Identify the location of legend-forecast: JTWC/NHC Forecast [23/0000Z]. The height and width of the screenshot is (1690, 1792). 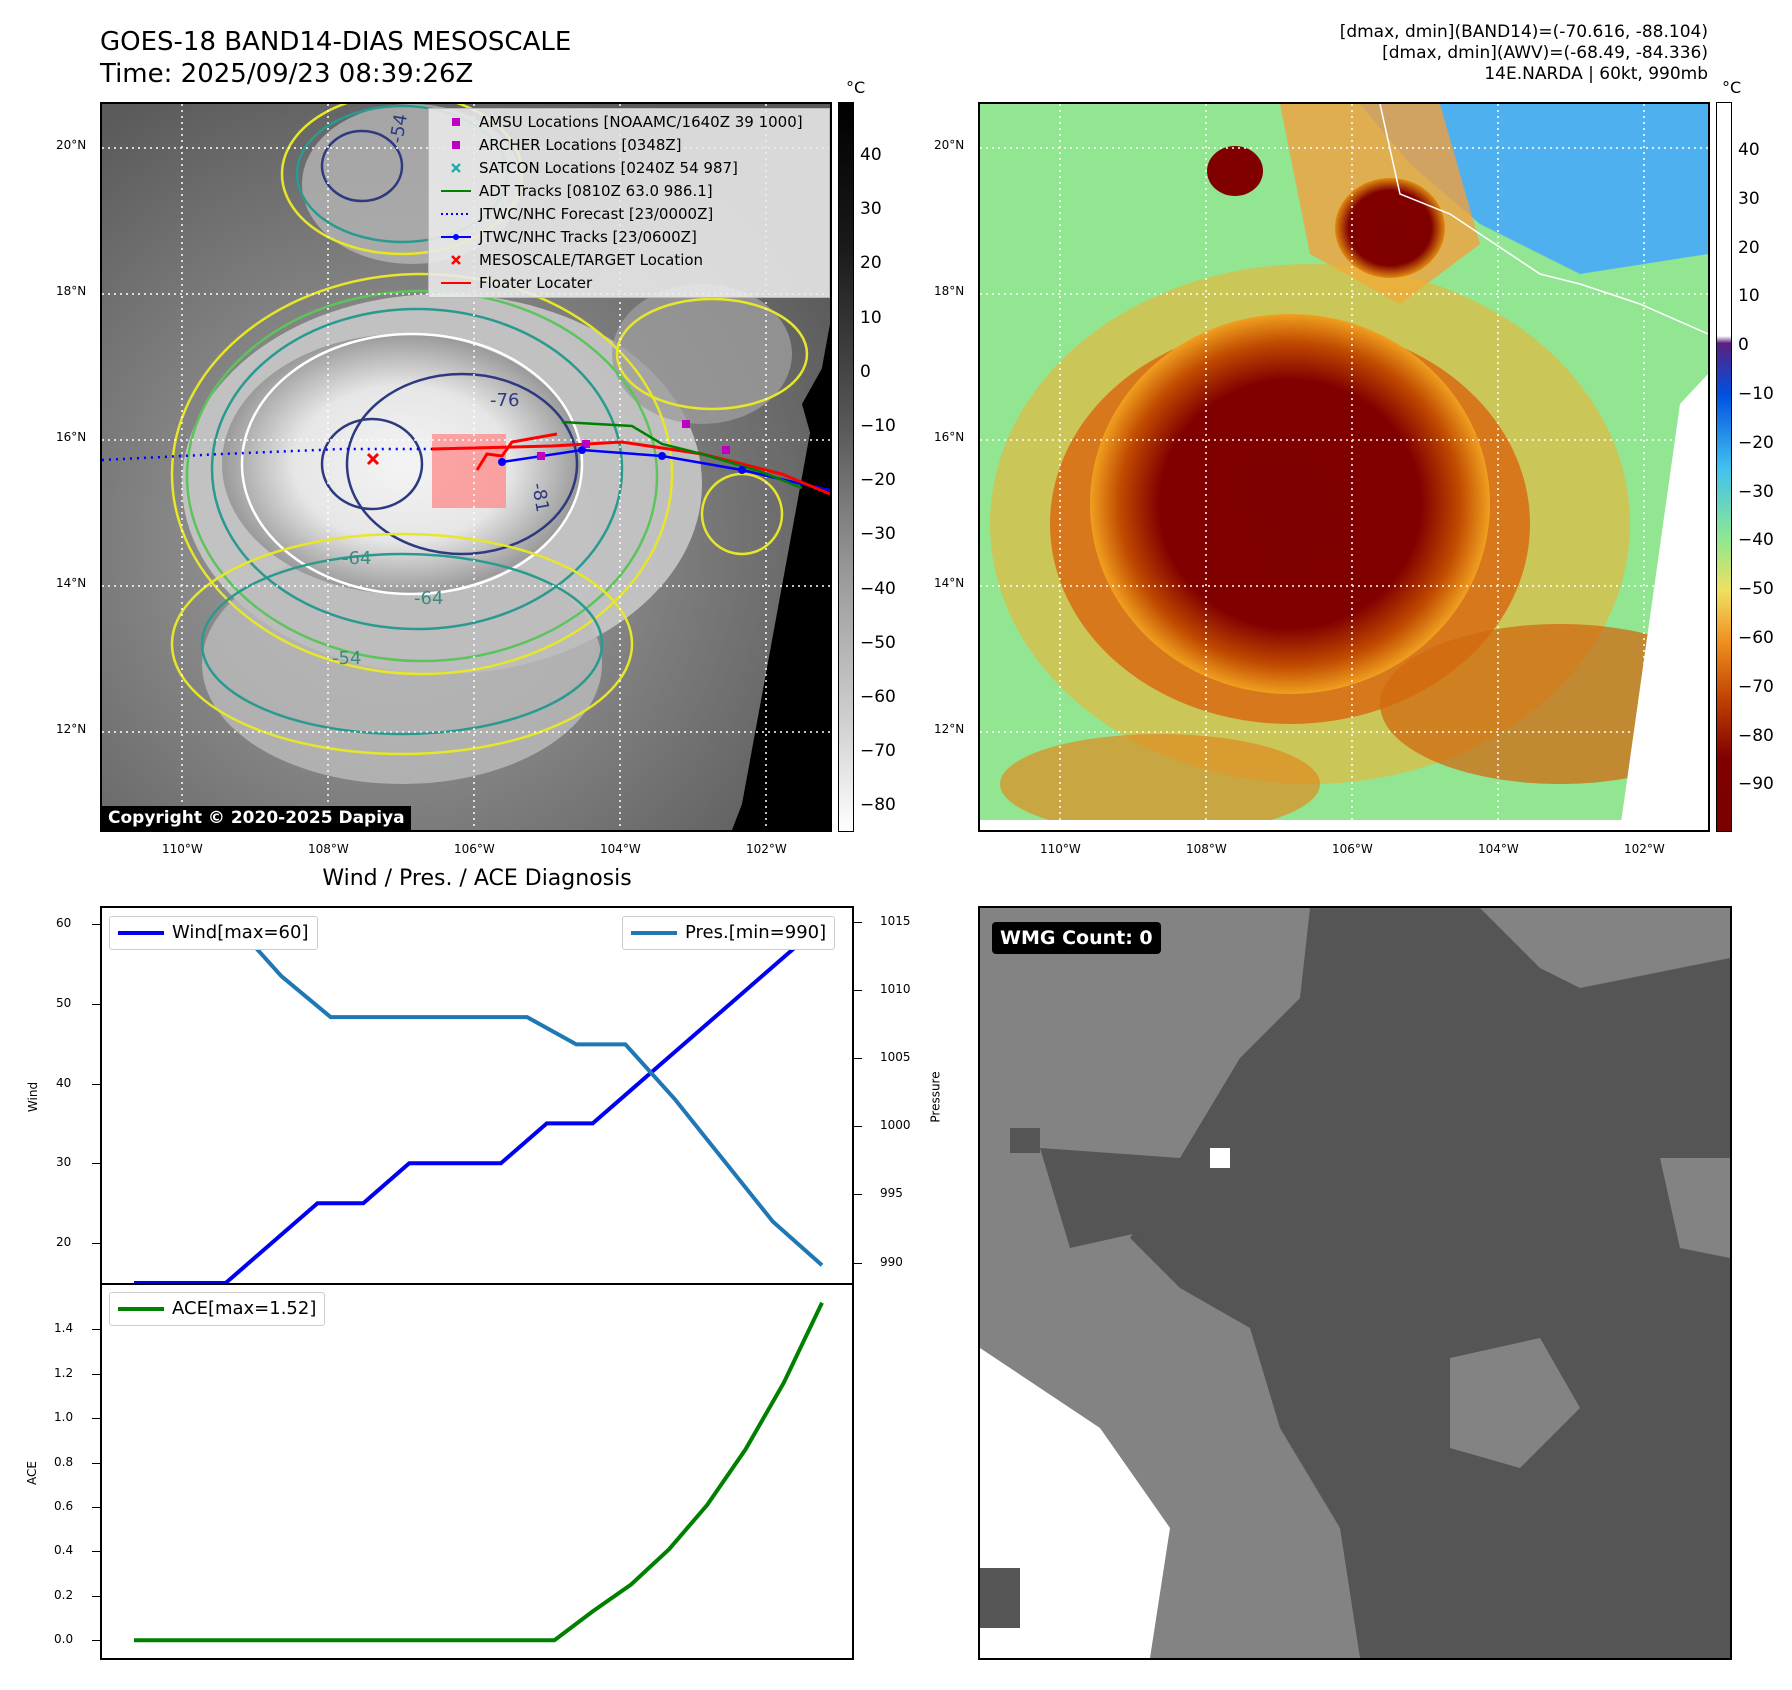
(577, 214).